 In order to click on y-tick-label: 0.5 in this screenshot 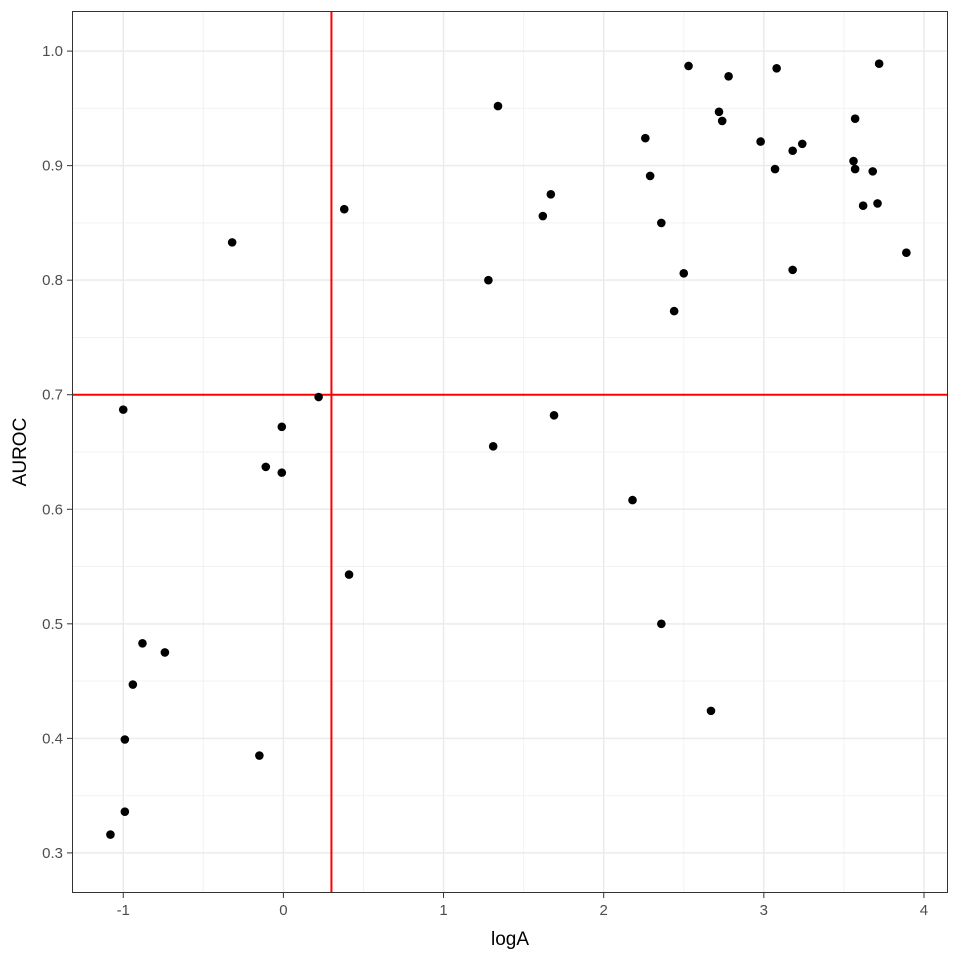, I will do `click(52, 624)`.